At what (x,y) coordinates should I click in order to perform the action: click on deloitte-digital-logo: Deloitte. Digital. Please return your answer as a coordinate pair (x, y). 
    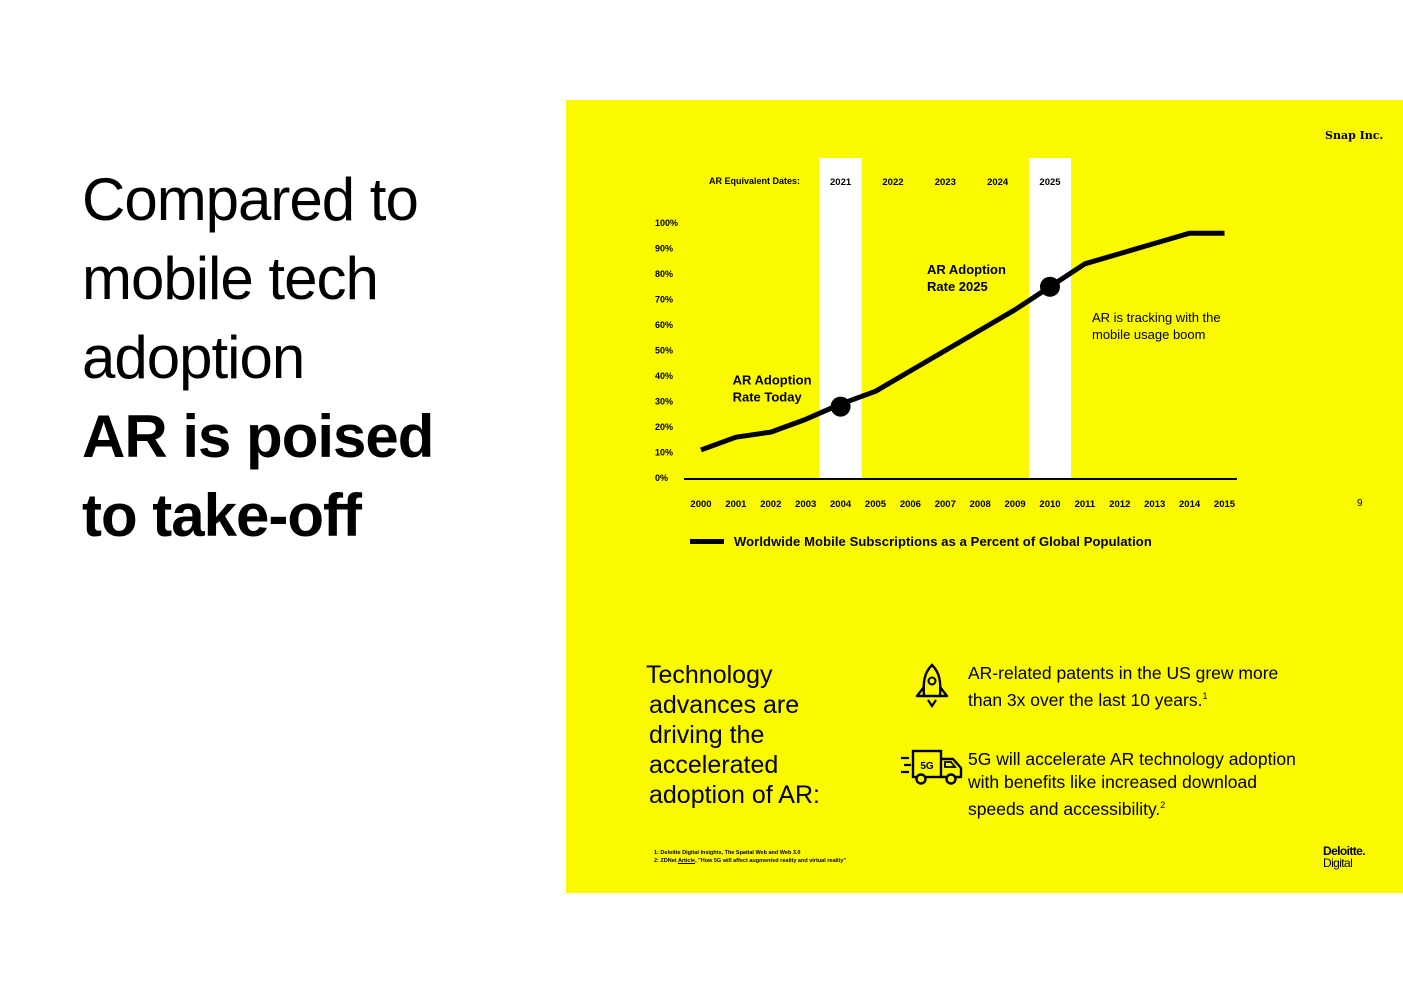
    Looking at the image, I should click on (1344, 857).